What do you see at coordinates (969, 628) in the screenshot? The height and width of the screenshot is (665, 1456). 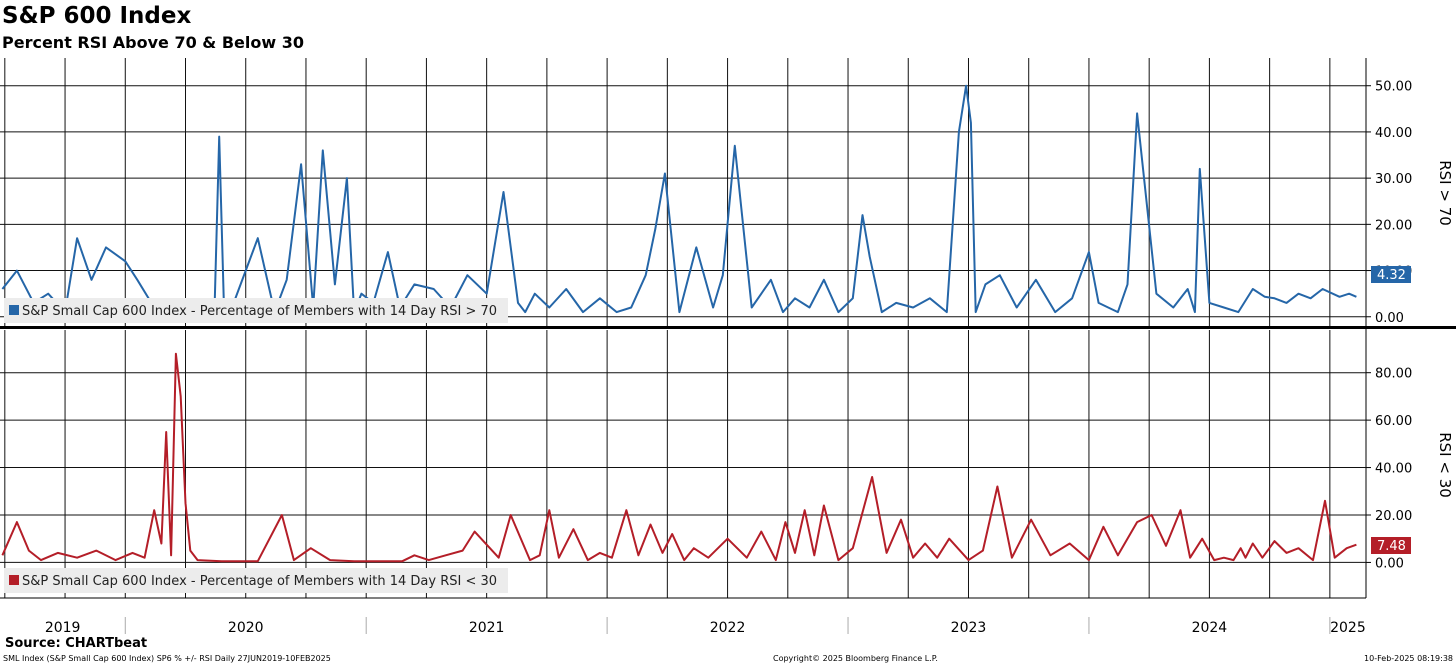 I see `x-tick-label: 2023` at bounding box center [969, 628].